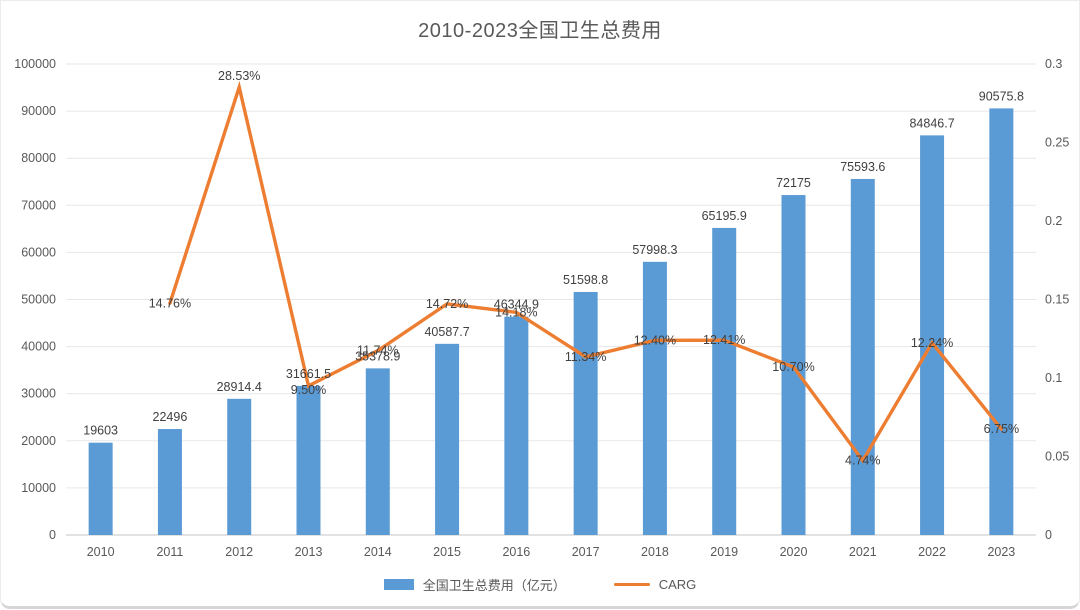  What do you see at coordinates (239, 76) in the screenshot?
I see `carg-value-label: 28.53%` at bounding box center [239, 76].